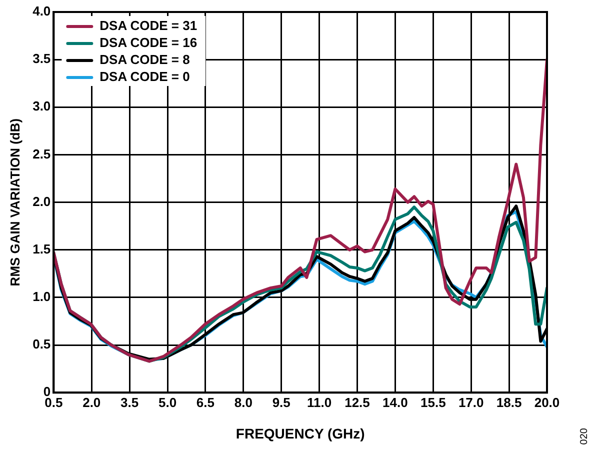  Describe the element at coordinates (433, 402) in the screenshot. I see `x-tick-label: 15.5` at that location.